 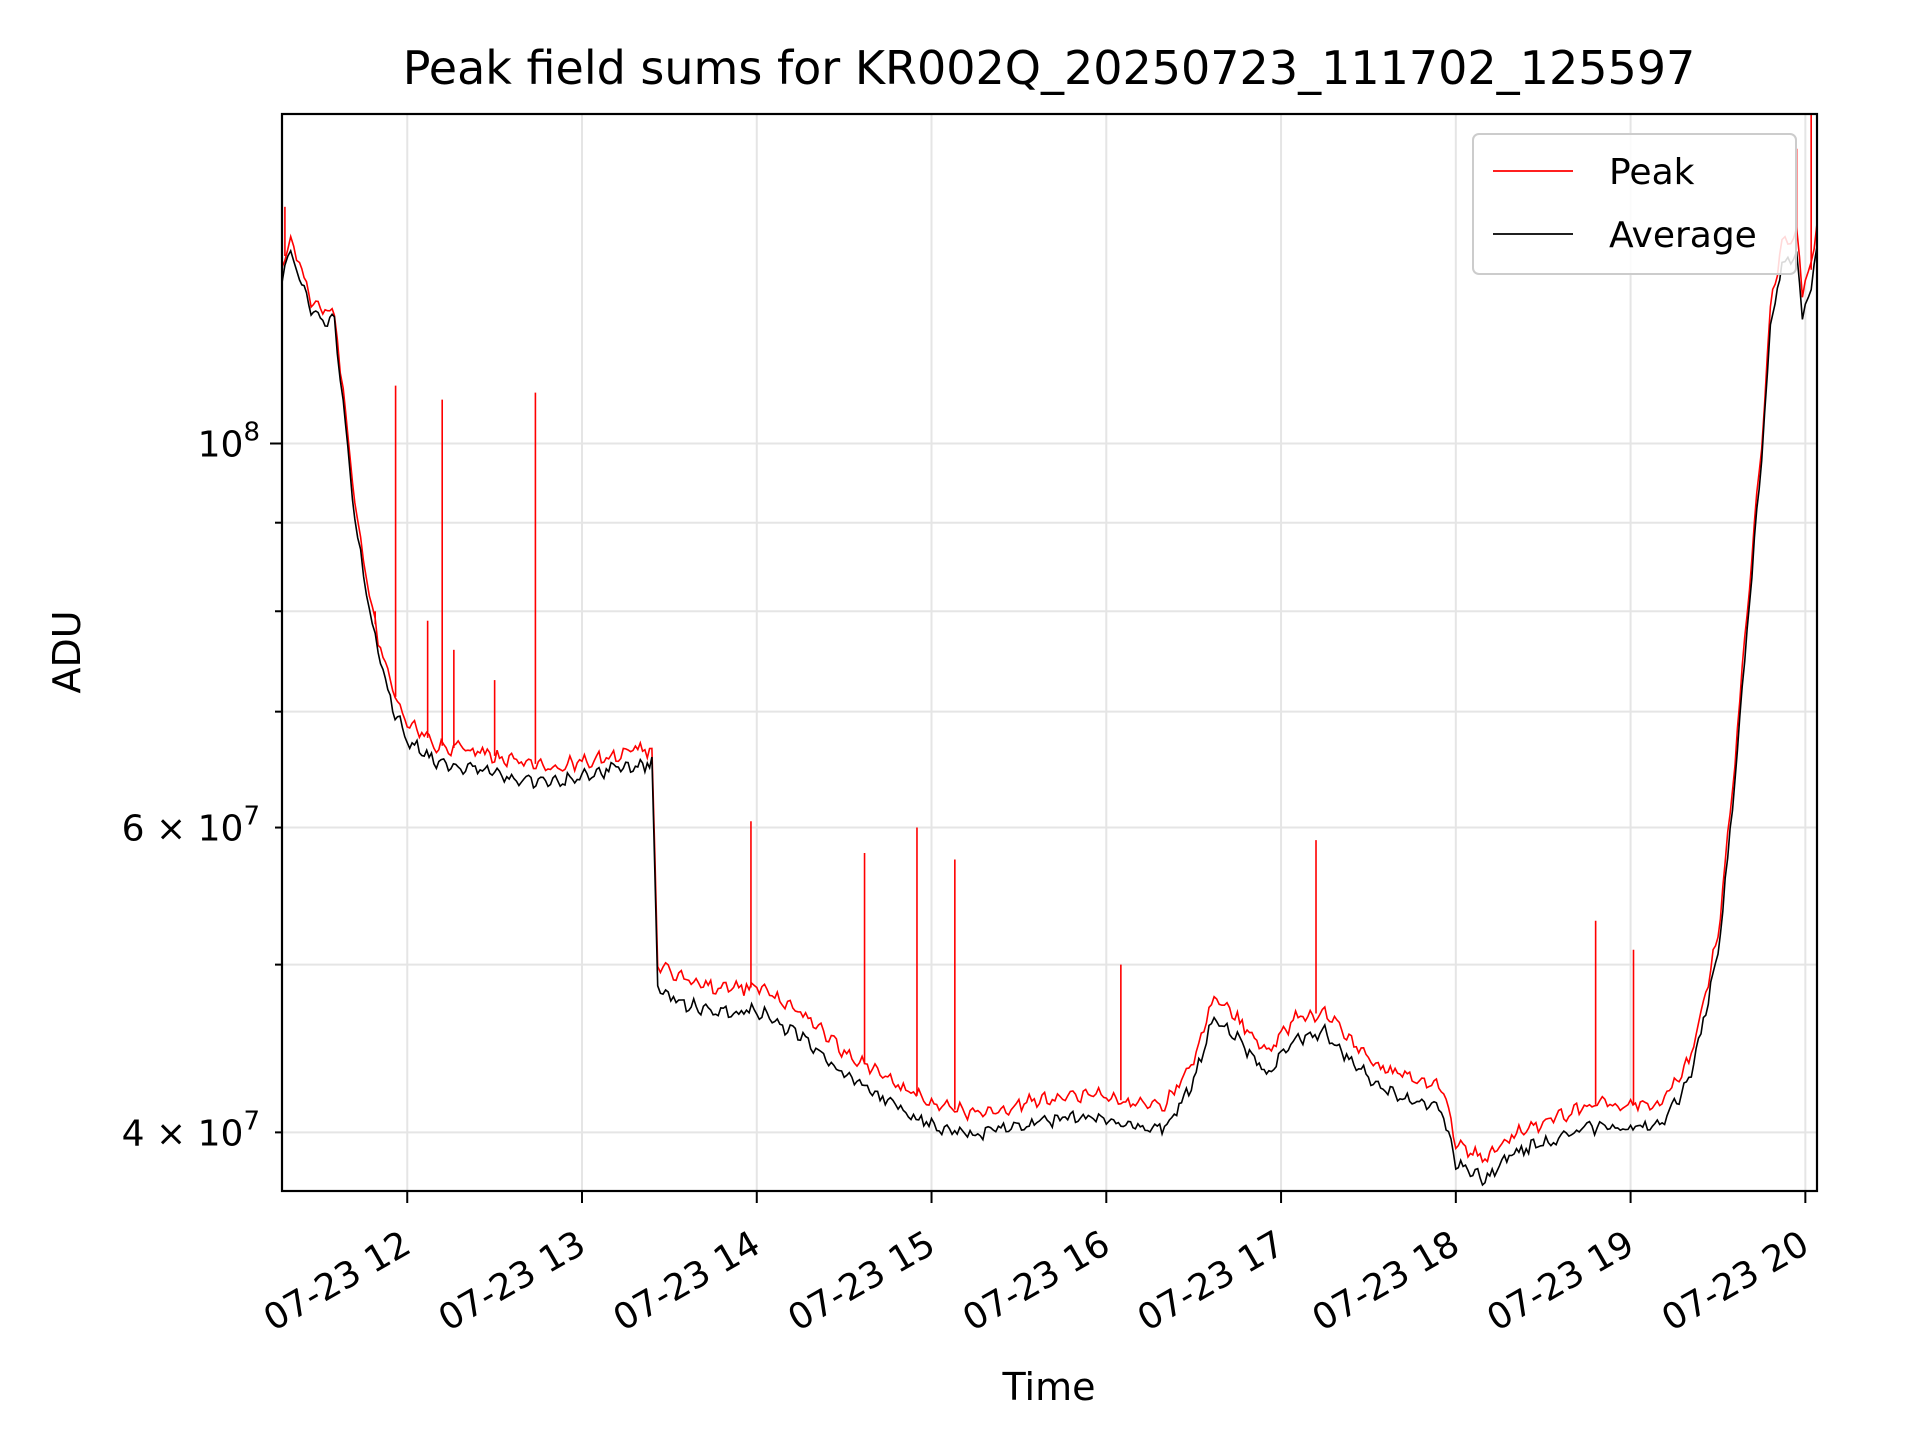 What do you see at coordinates (67, 651) in the screenshot?
I see `y-axis-label: ADU` at bounding box center [67, 651].